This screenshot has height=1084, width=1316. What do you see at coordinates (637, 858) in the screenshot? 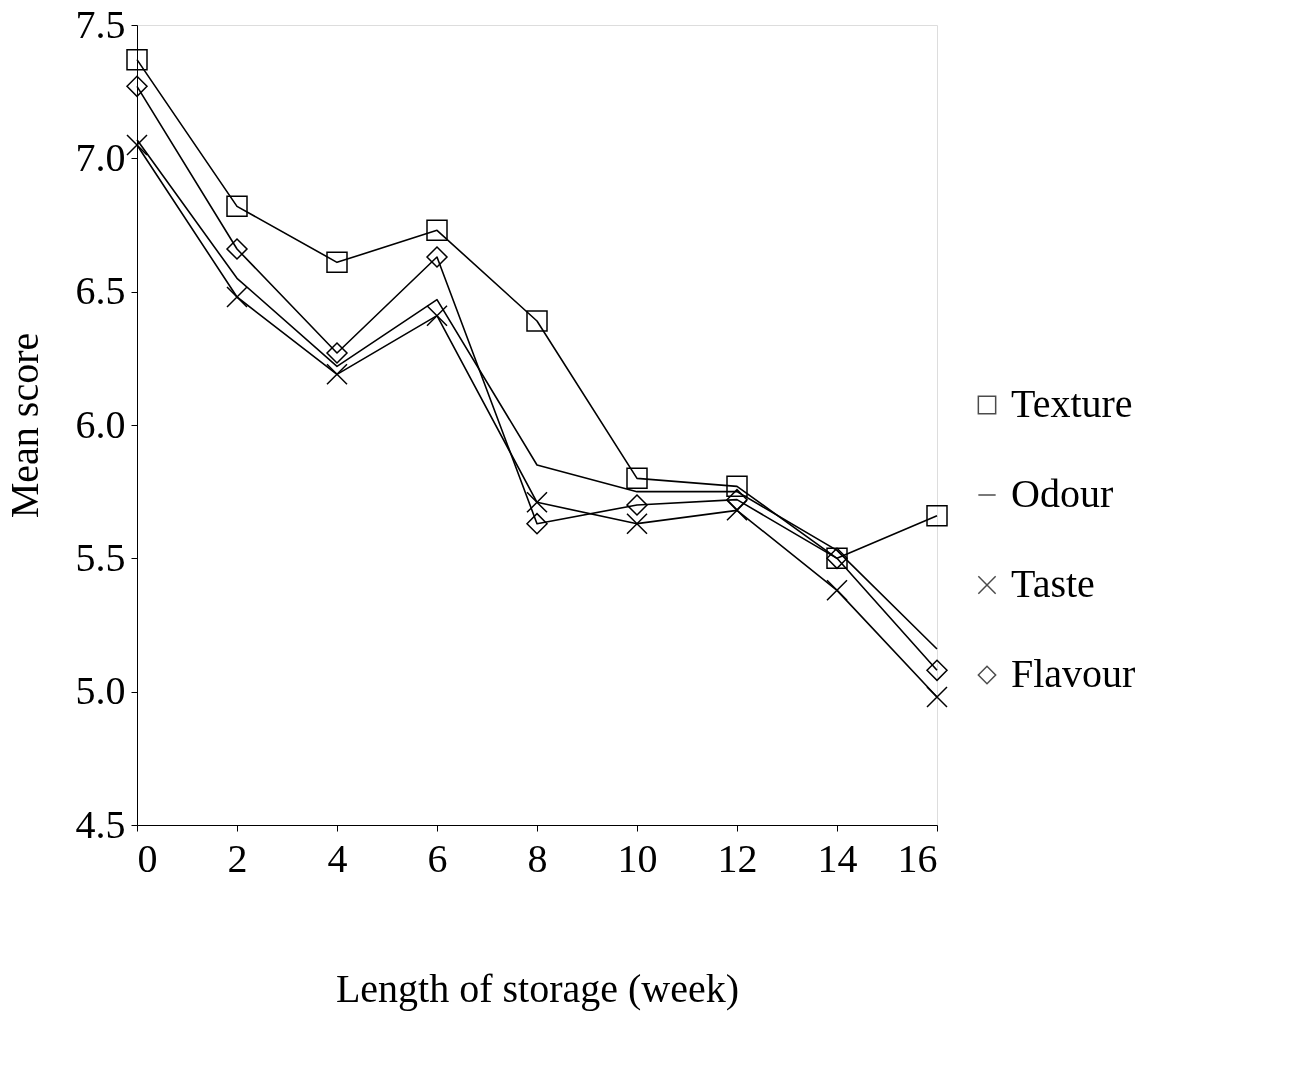
I see `x-tick-label: 10` at bounding box center [637, 858].